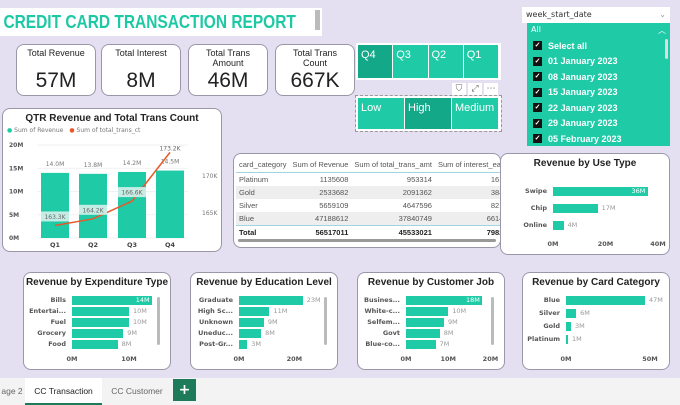  Describe the element at coordinates (375, 61) in the screenshot. I see `slicer-tile-q4: Q4` at that location.